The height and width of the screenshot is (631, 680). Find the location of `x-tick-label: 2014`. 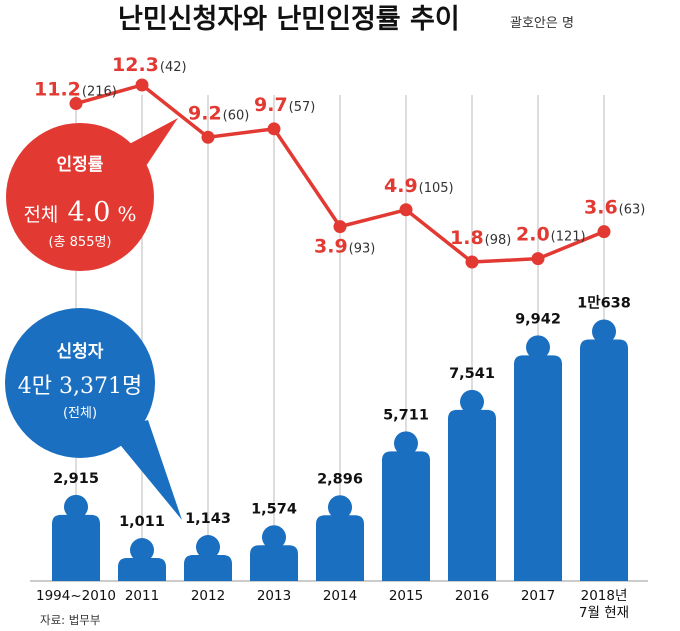

x-tick-label: 2014 is located at coordinates (340, 596).